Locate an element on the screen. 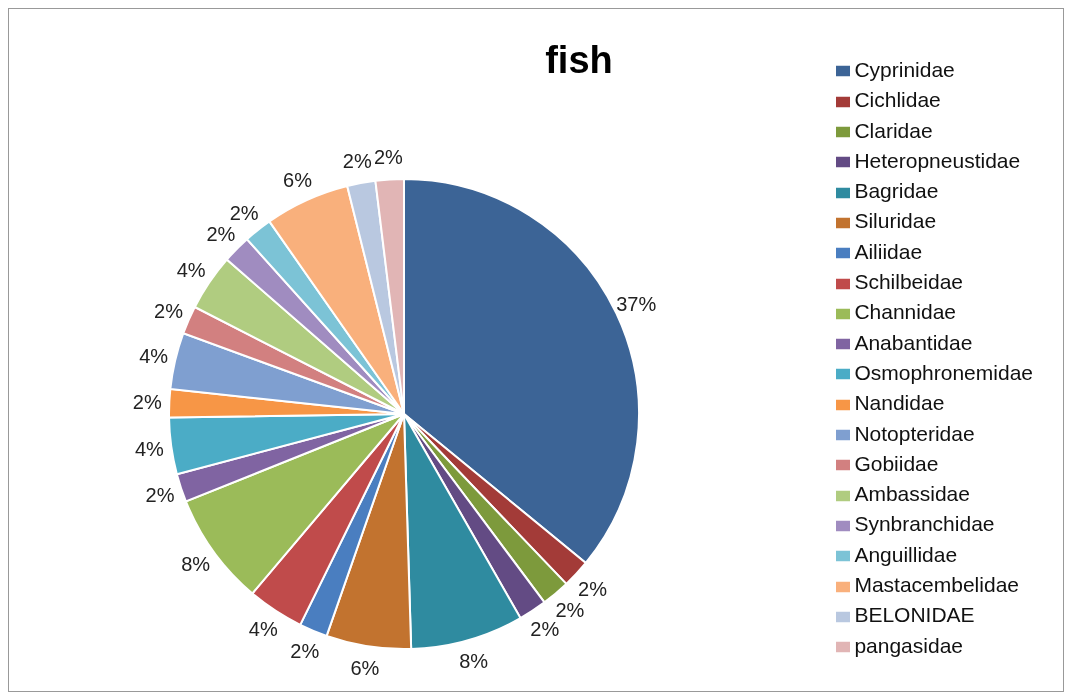 The height and width of the screenshot is (700, 1072). legend-label: Gobiidae is located at coordinates (896, 463).